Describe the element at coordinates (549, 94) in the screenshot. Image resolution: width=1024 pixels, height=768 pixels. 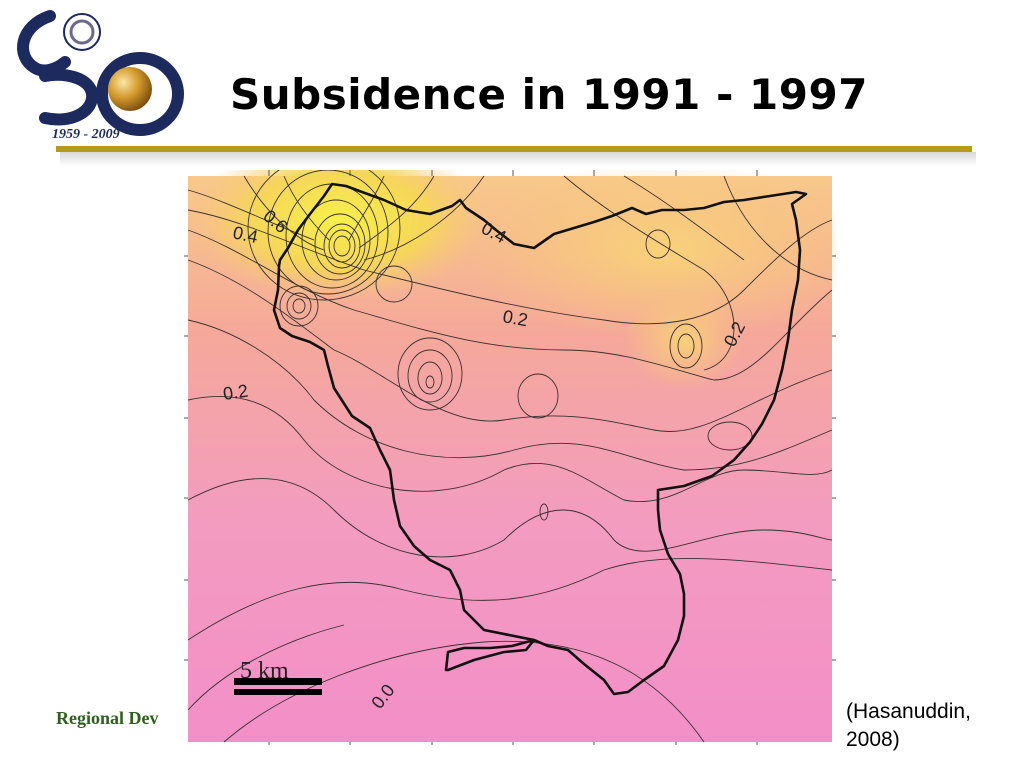
I see `slide-title: Subsidence in 1991 - 1997` at that location.